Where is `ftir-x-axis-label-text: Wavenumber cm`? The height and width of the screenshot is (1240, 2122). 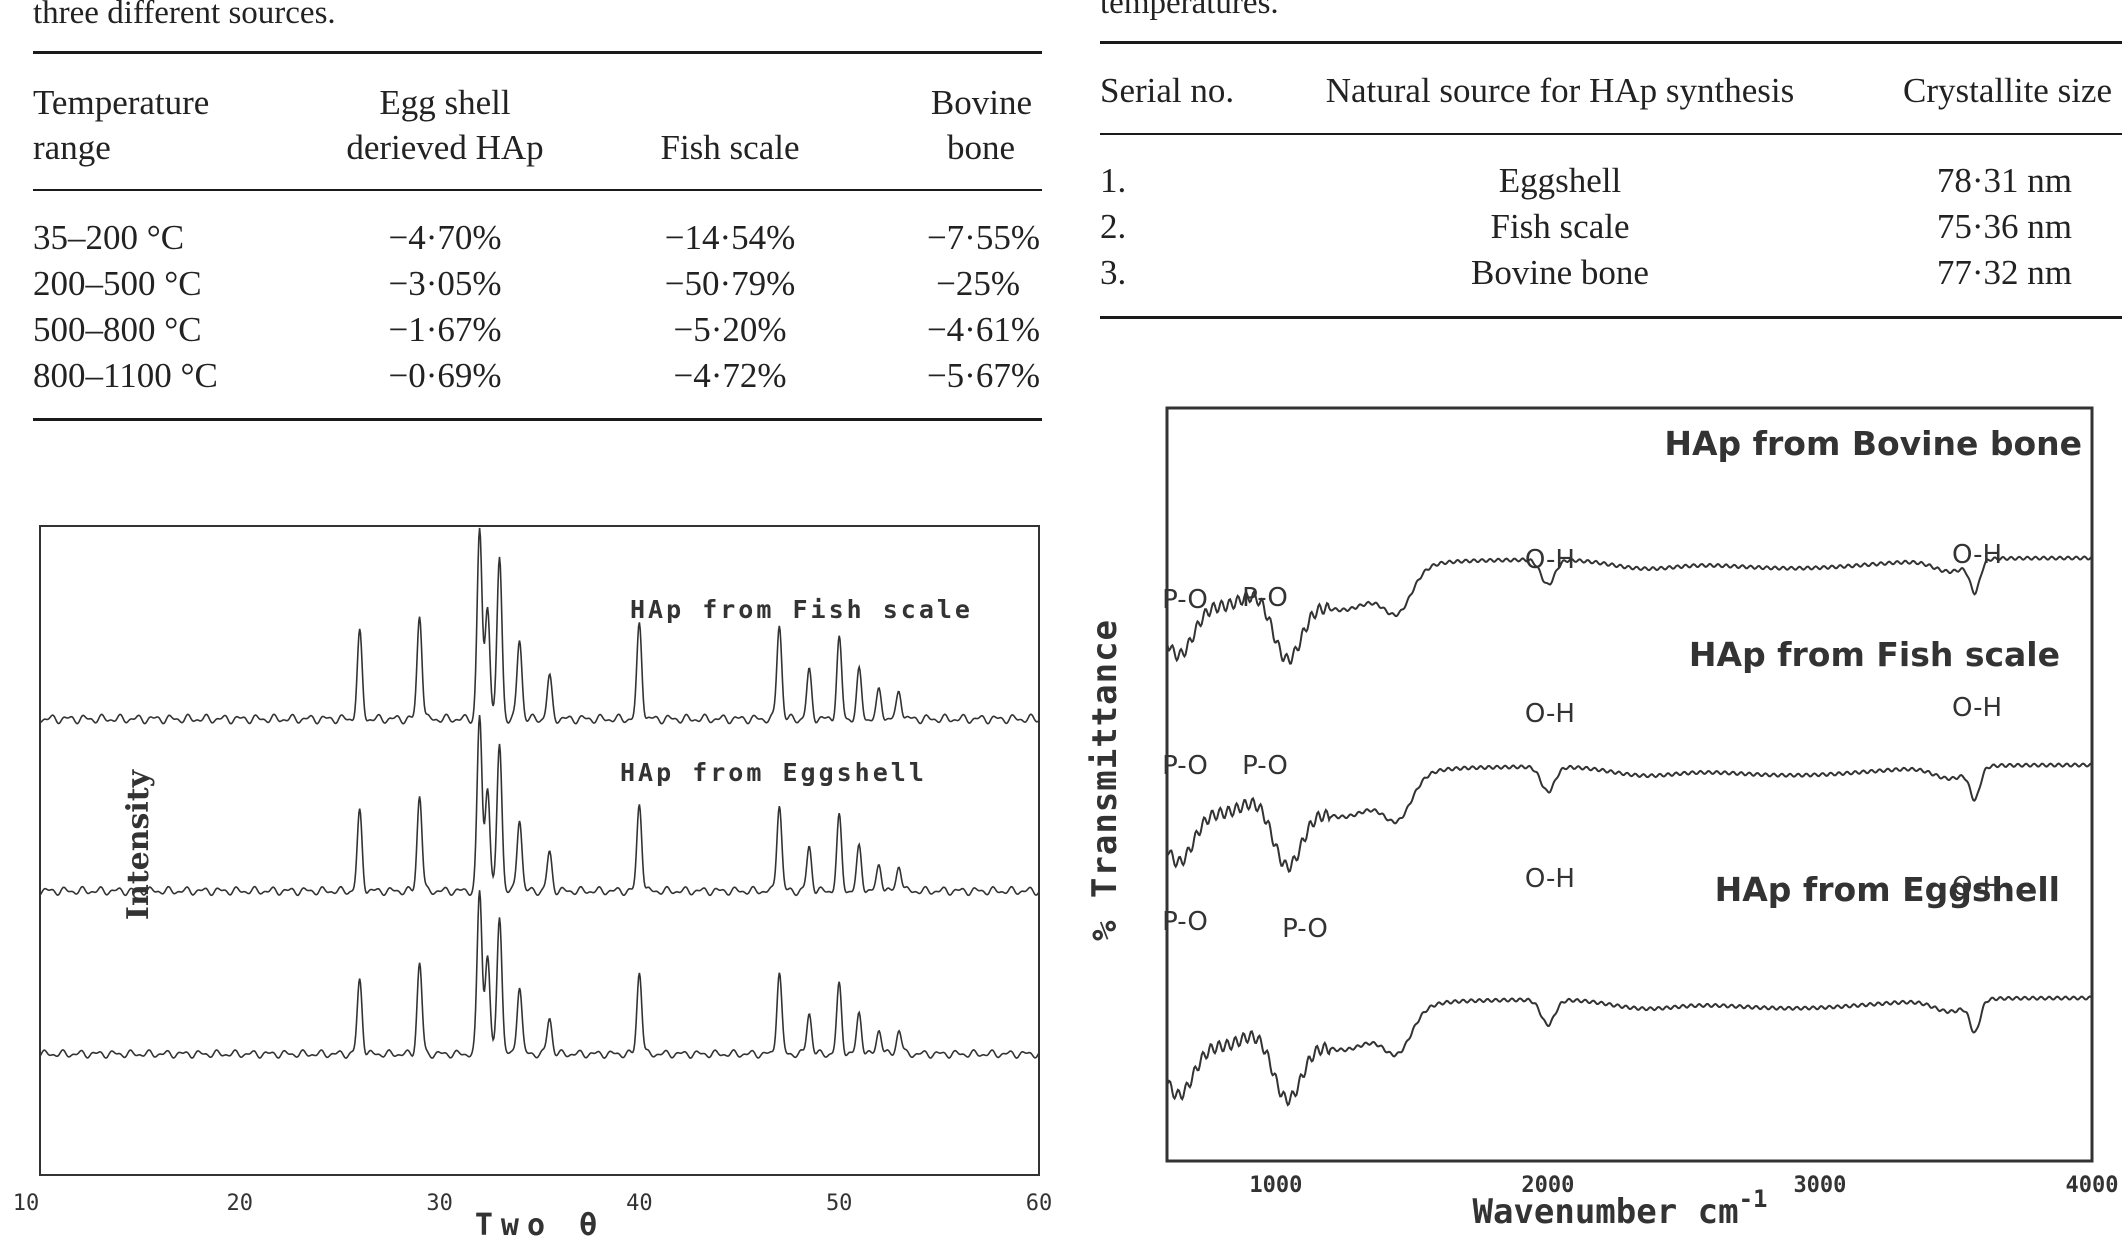 ftir-x-axis-label-text: Wavenumber cm is located at coordinates (1605, 1212).